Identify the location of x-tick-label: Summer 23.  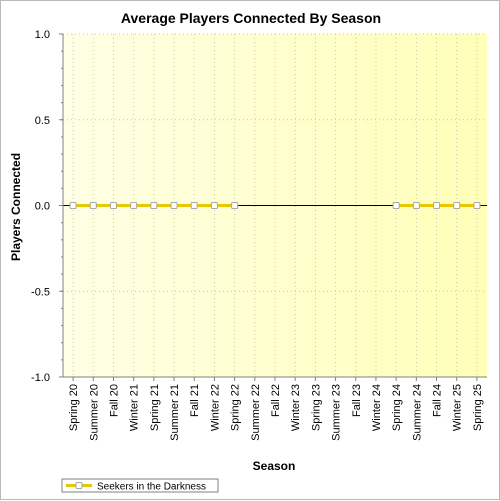
(337, 412).